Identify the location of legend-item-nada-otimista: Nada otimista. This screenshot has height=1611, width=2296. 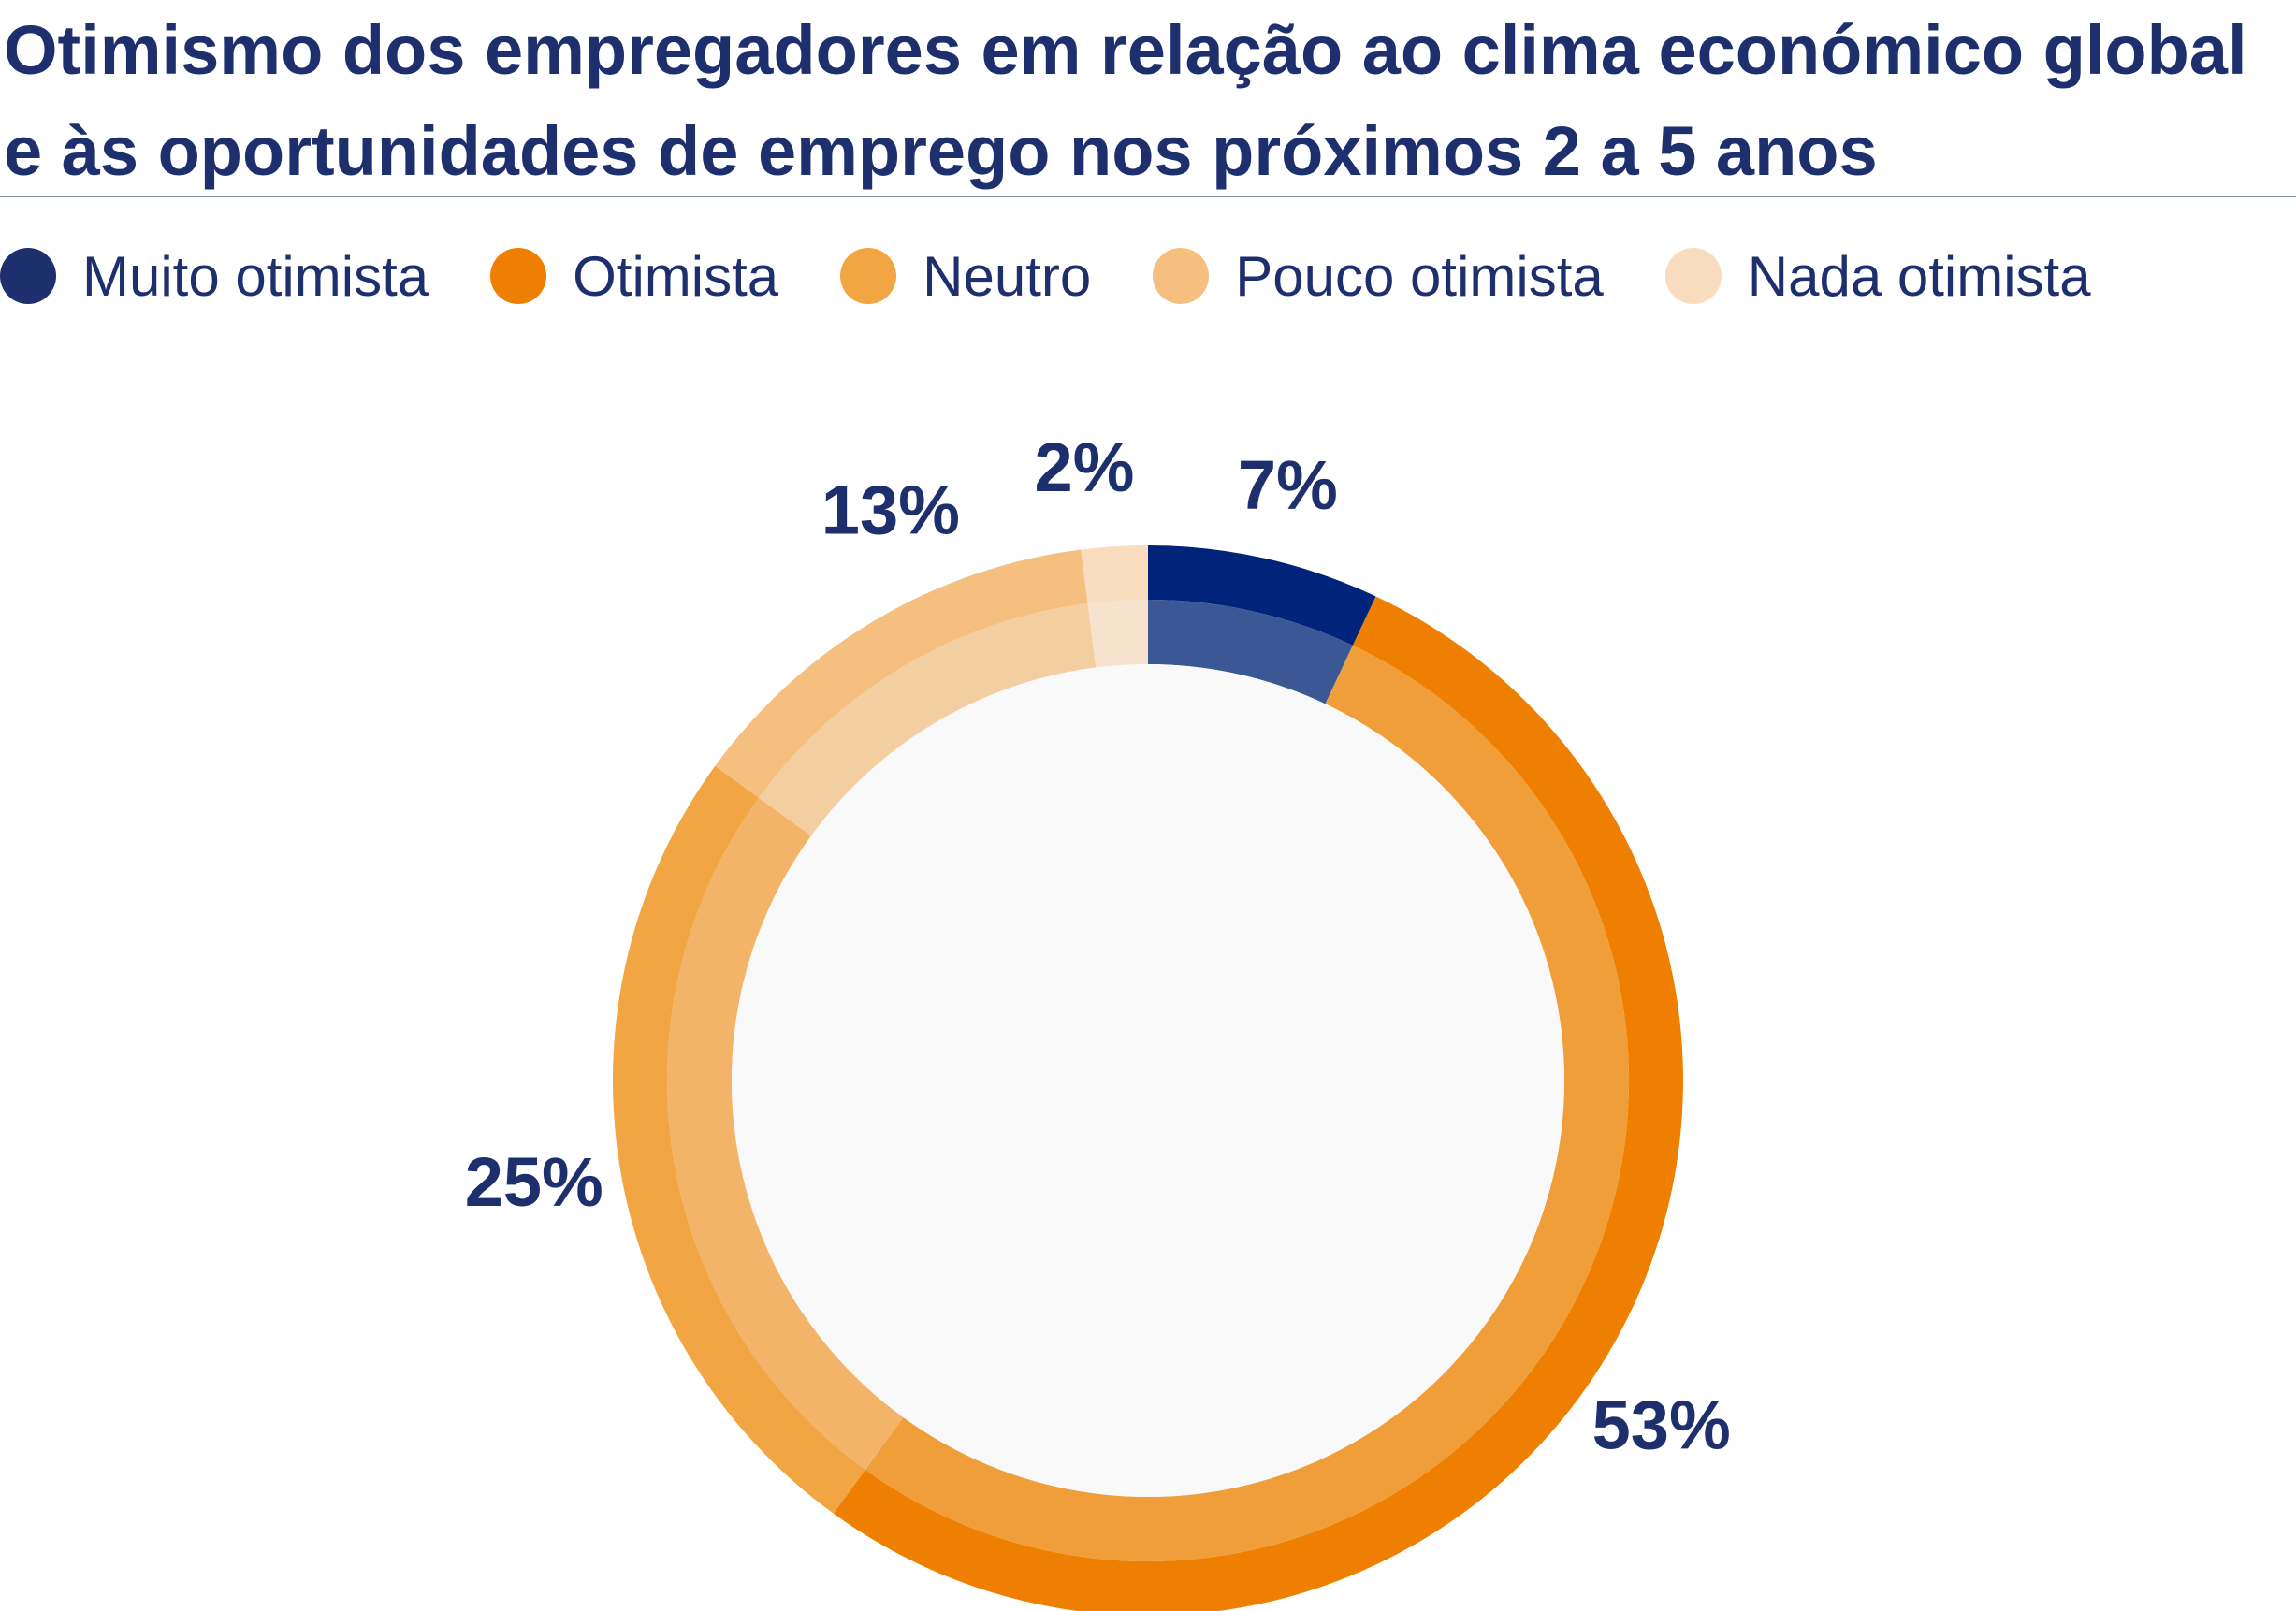
(1877, 276).